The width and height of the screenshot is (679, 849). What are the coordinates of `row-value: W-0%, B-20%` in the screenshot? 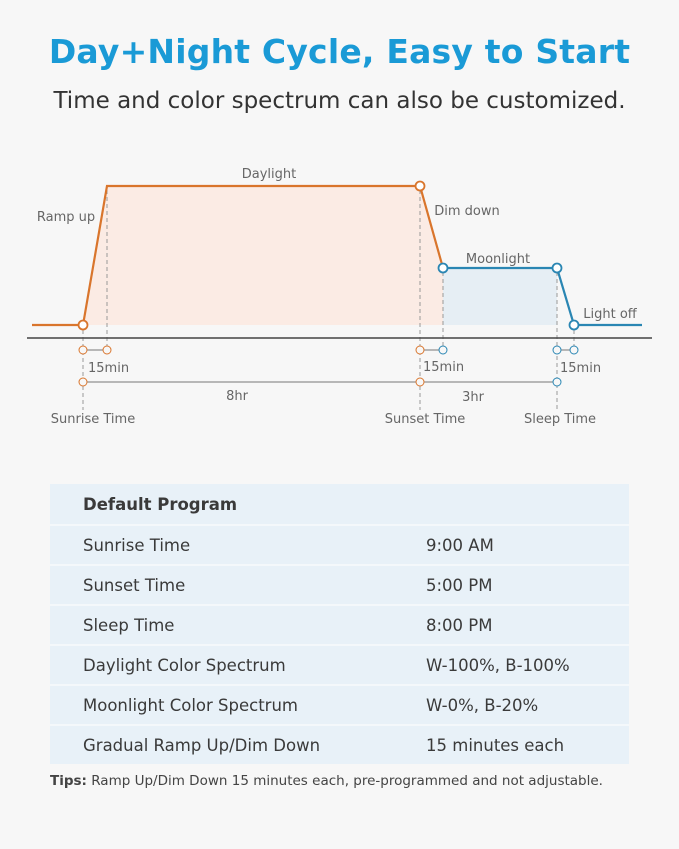 It's located at (482, 705).